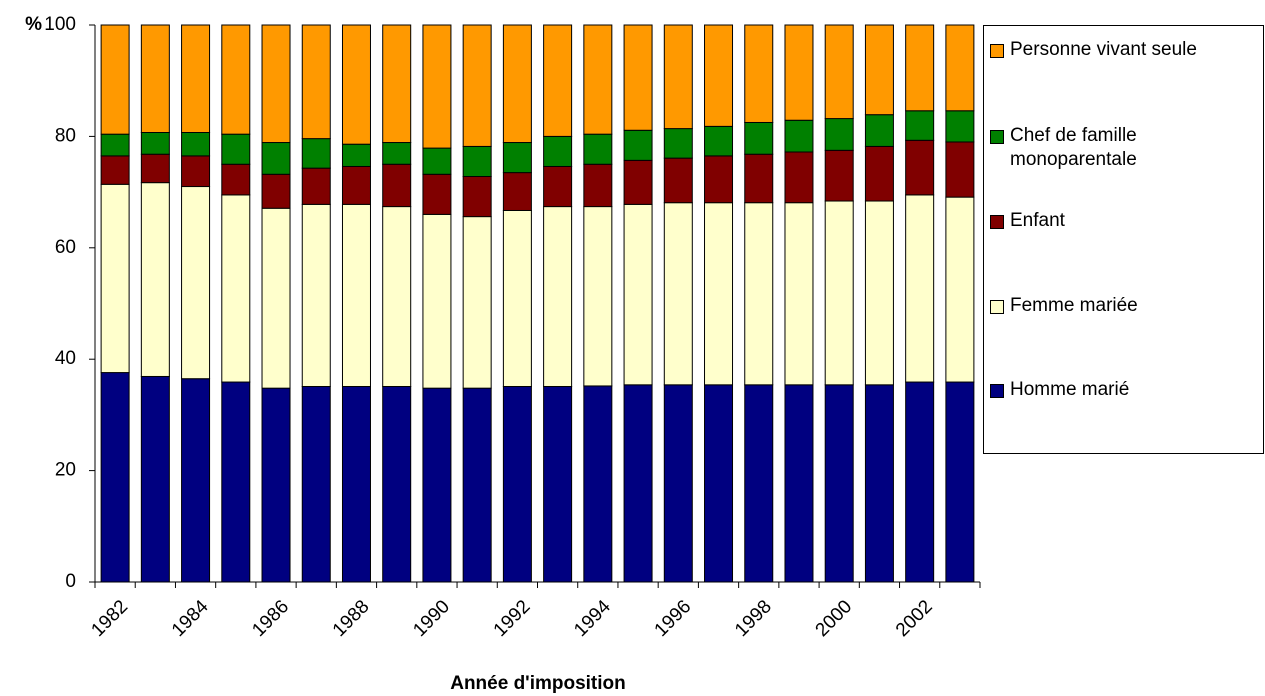  Describe the element at coordinates (65, 247) in the screenshot. I see `y-tick-label: 60` at that location.